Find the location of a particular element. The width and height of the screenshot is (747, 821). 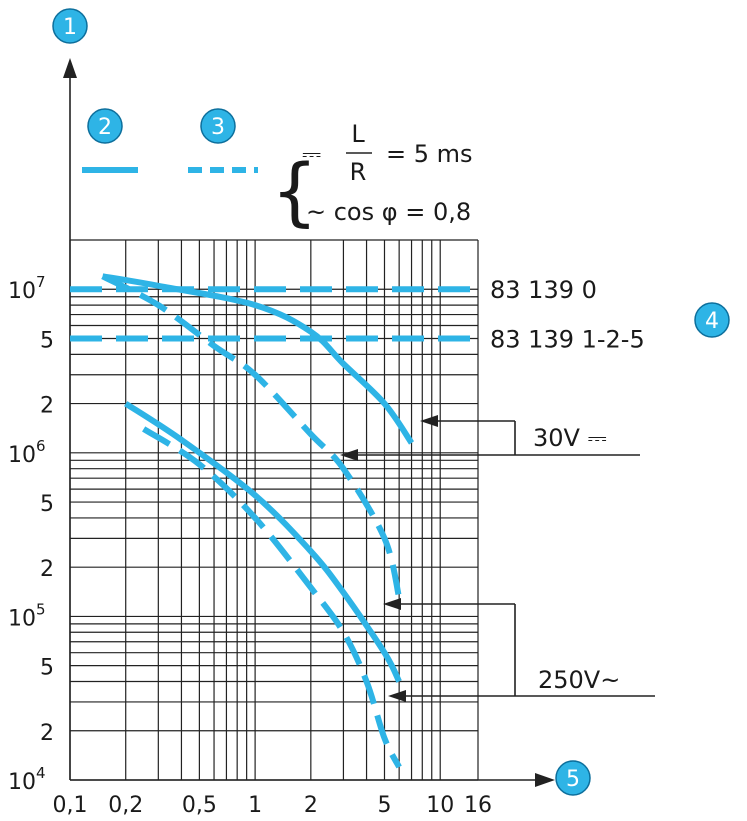

y-axis-arrow-icon is located at coordinates (70, 68).